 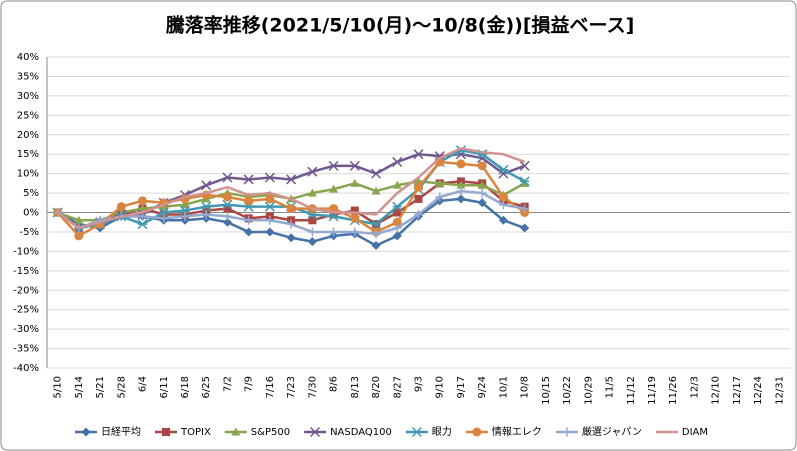 What do you see at coordinates (28, 57) in the screenshot?
I see `y-tick-label: 40%` at bounding box center [28, 57].